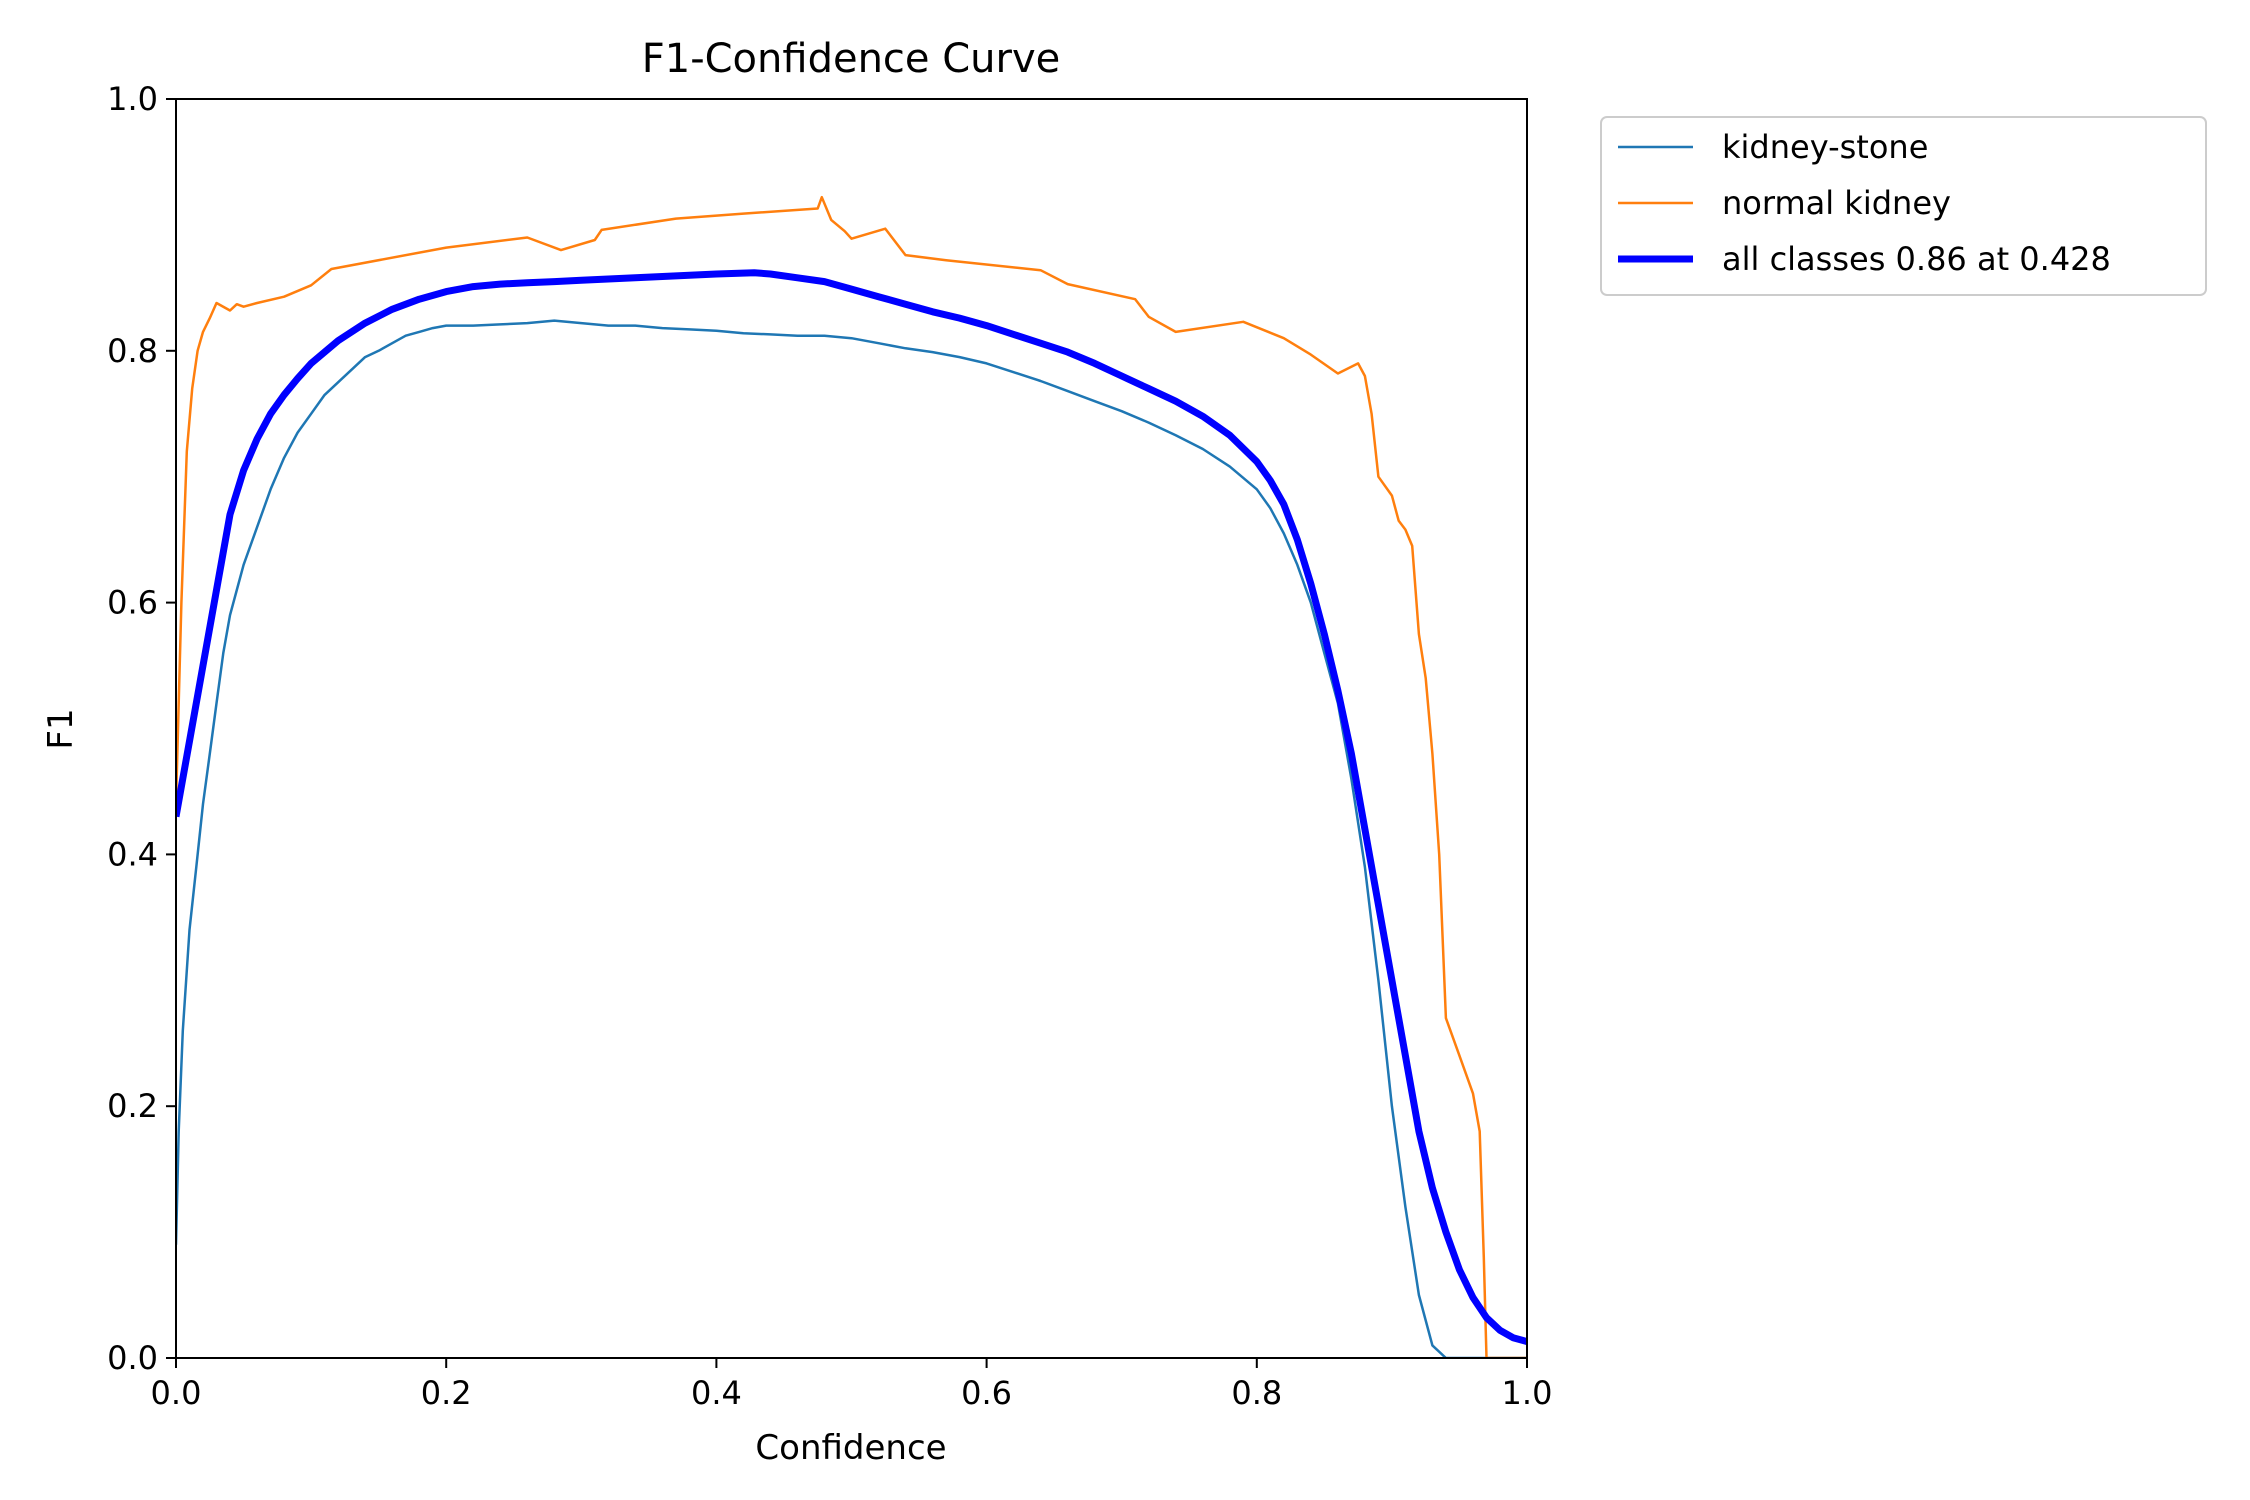 The image size is (2250, 1500). What do you see at coordinates (1527, 1393) in the screenshot?
I see `x-tick-label: 1.0` at bounding box center [1527, 1393].